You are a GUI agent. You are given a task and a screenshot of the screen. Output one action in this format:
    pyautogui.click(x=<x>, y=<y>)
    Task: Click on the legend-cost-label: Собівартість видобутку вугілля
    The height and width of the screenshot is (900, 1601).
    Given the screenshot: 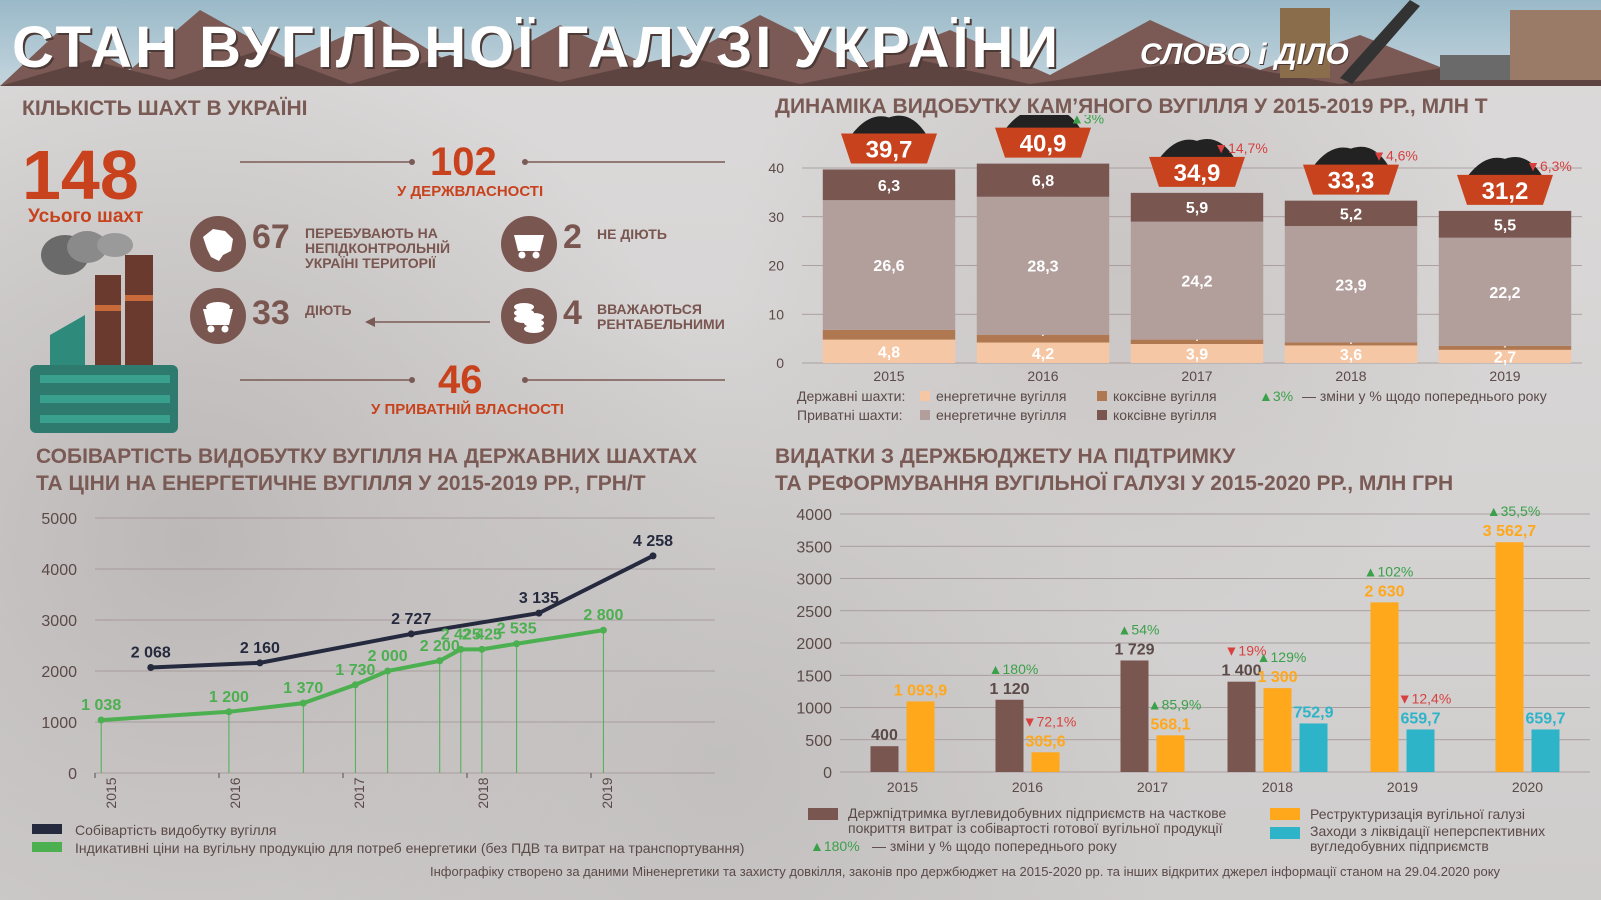 What is the action you would take?
    pyautogui.click(x=176, y=830)
    